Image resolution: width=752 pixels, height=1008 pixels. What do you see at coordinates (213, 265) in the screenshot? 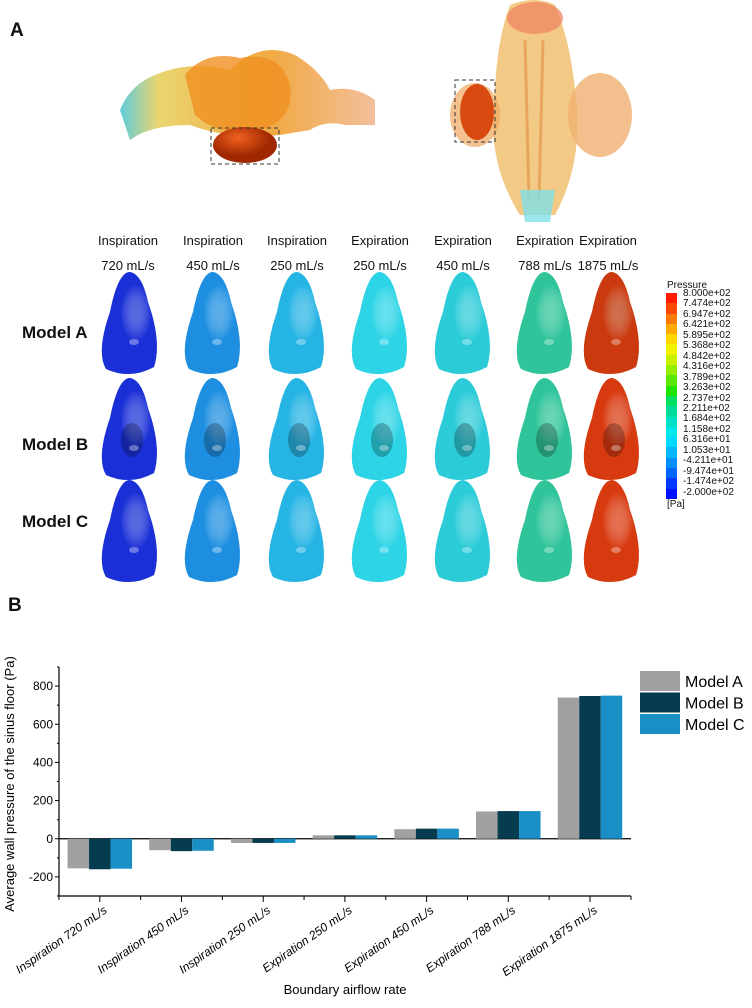
I see `column-label-line2: 450 mL/s` at bounding box center [213, 265].